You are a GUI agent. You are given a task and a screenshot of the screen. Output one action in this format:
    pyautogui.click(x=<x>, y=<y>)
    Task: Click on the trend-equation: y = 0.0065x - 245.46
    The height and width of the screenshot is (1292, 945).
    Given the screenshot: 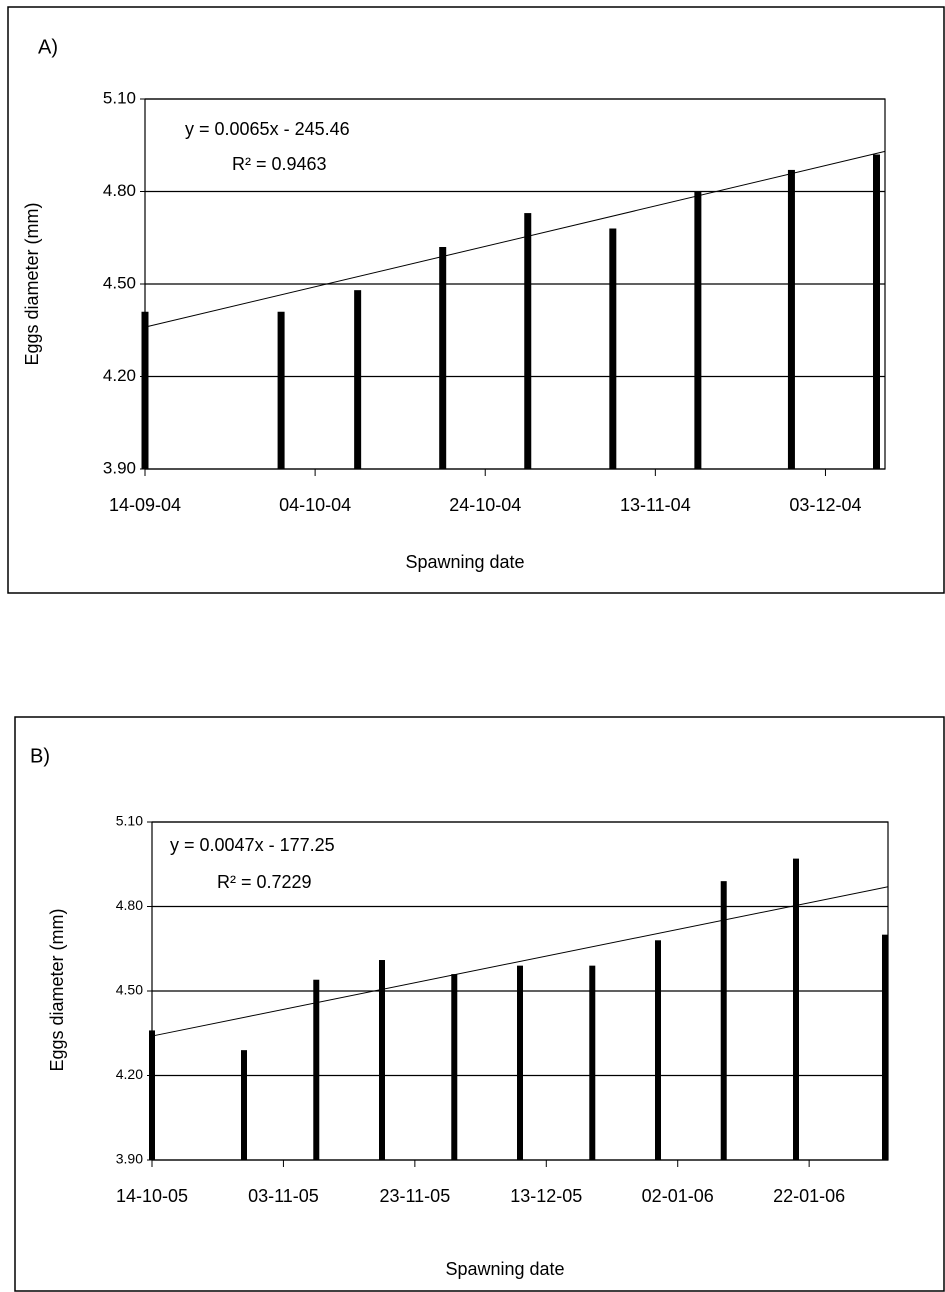 What is the action you would take?
    pyautogui.click(x=267, y=129)
    